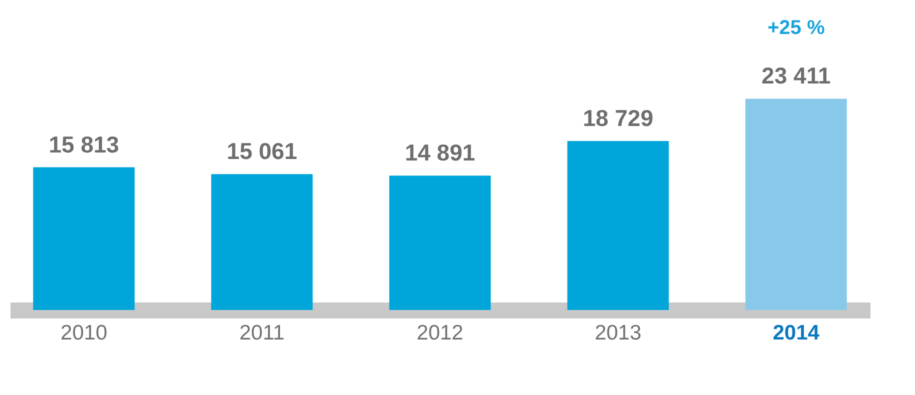  I want to click on x-tick-label: 2014, so click(796, 333).